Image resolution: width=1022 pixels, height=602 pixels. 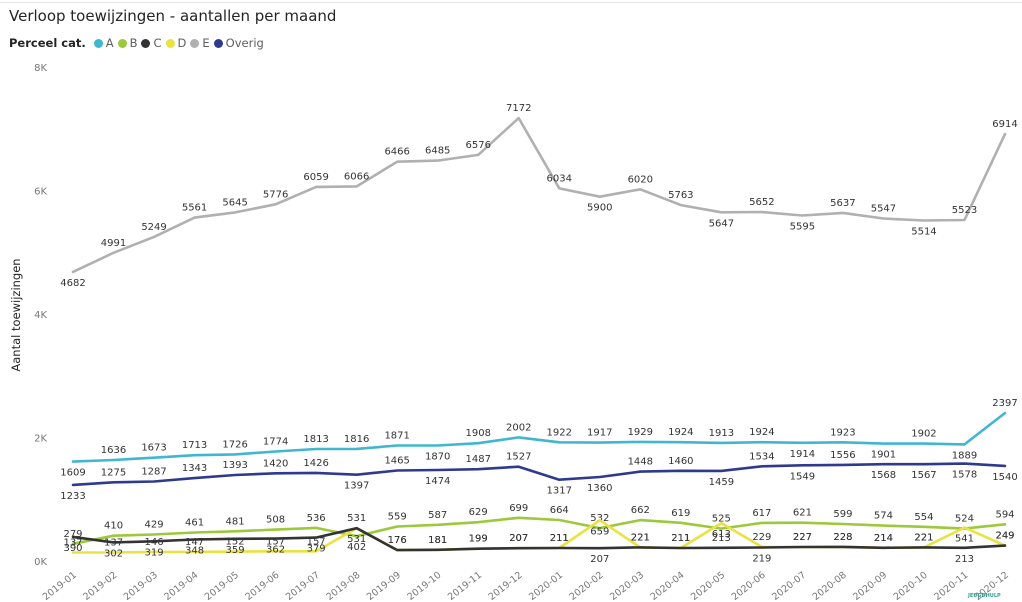 What do you see at coordinates (883, 475) in the screenshot?
I see `data-label: 1568` at bounding box center [883, 475].